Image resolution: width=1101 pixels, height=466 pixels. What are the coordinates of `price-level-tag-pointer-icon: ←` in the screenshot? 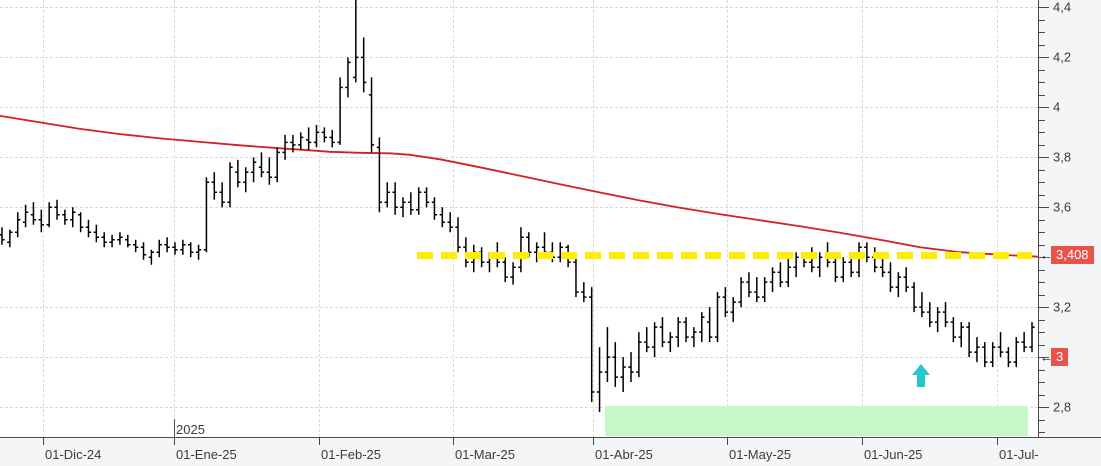 It's located at (1046, 357).